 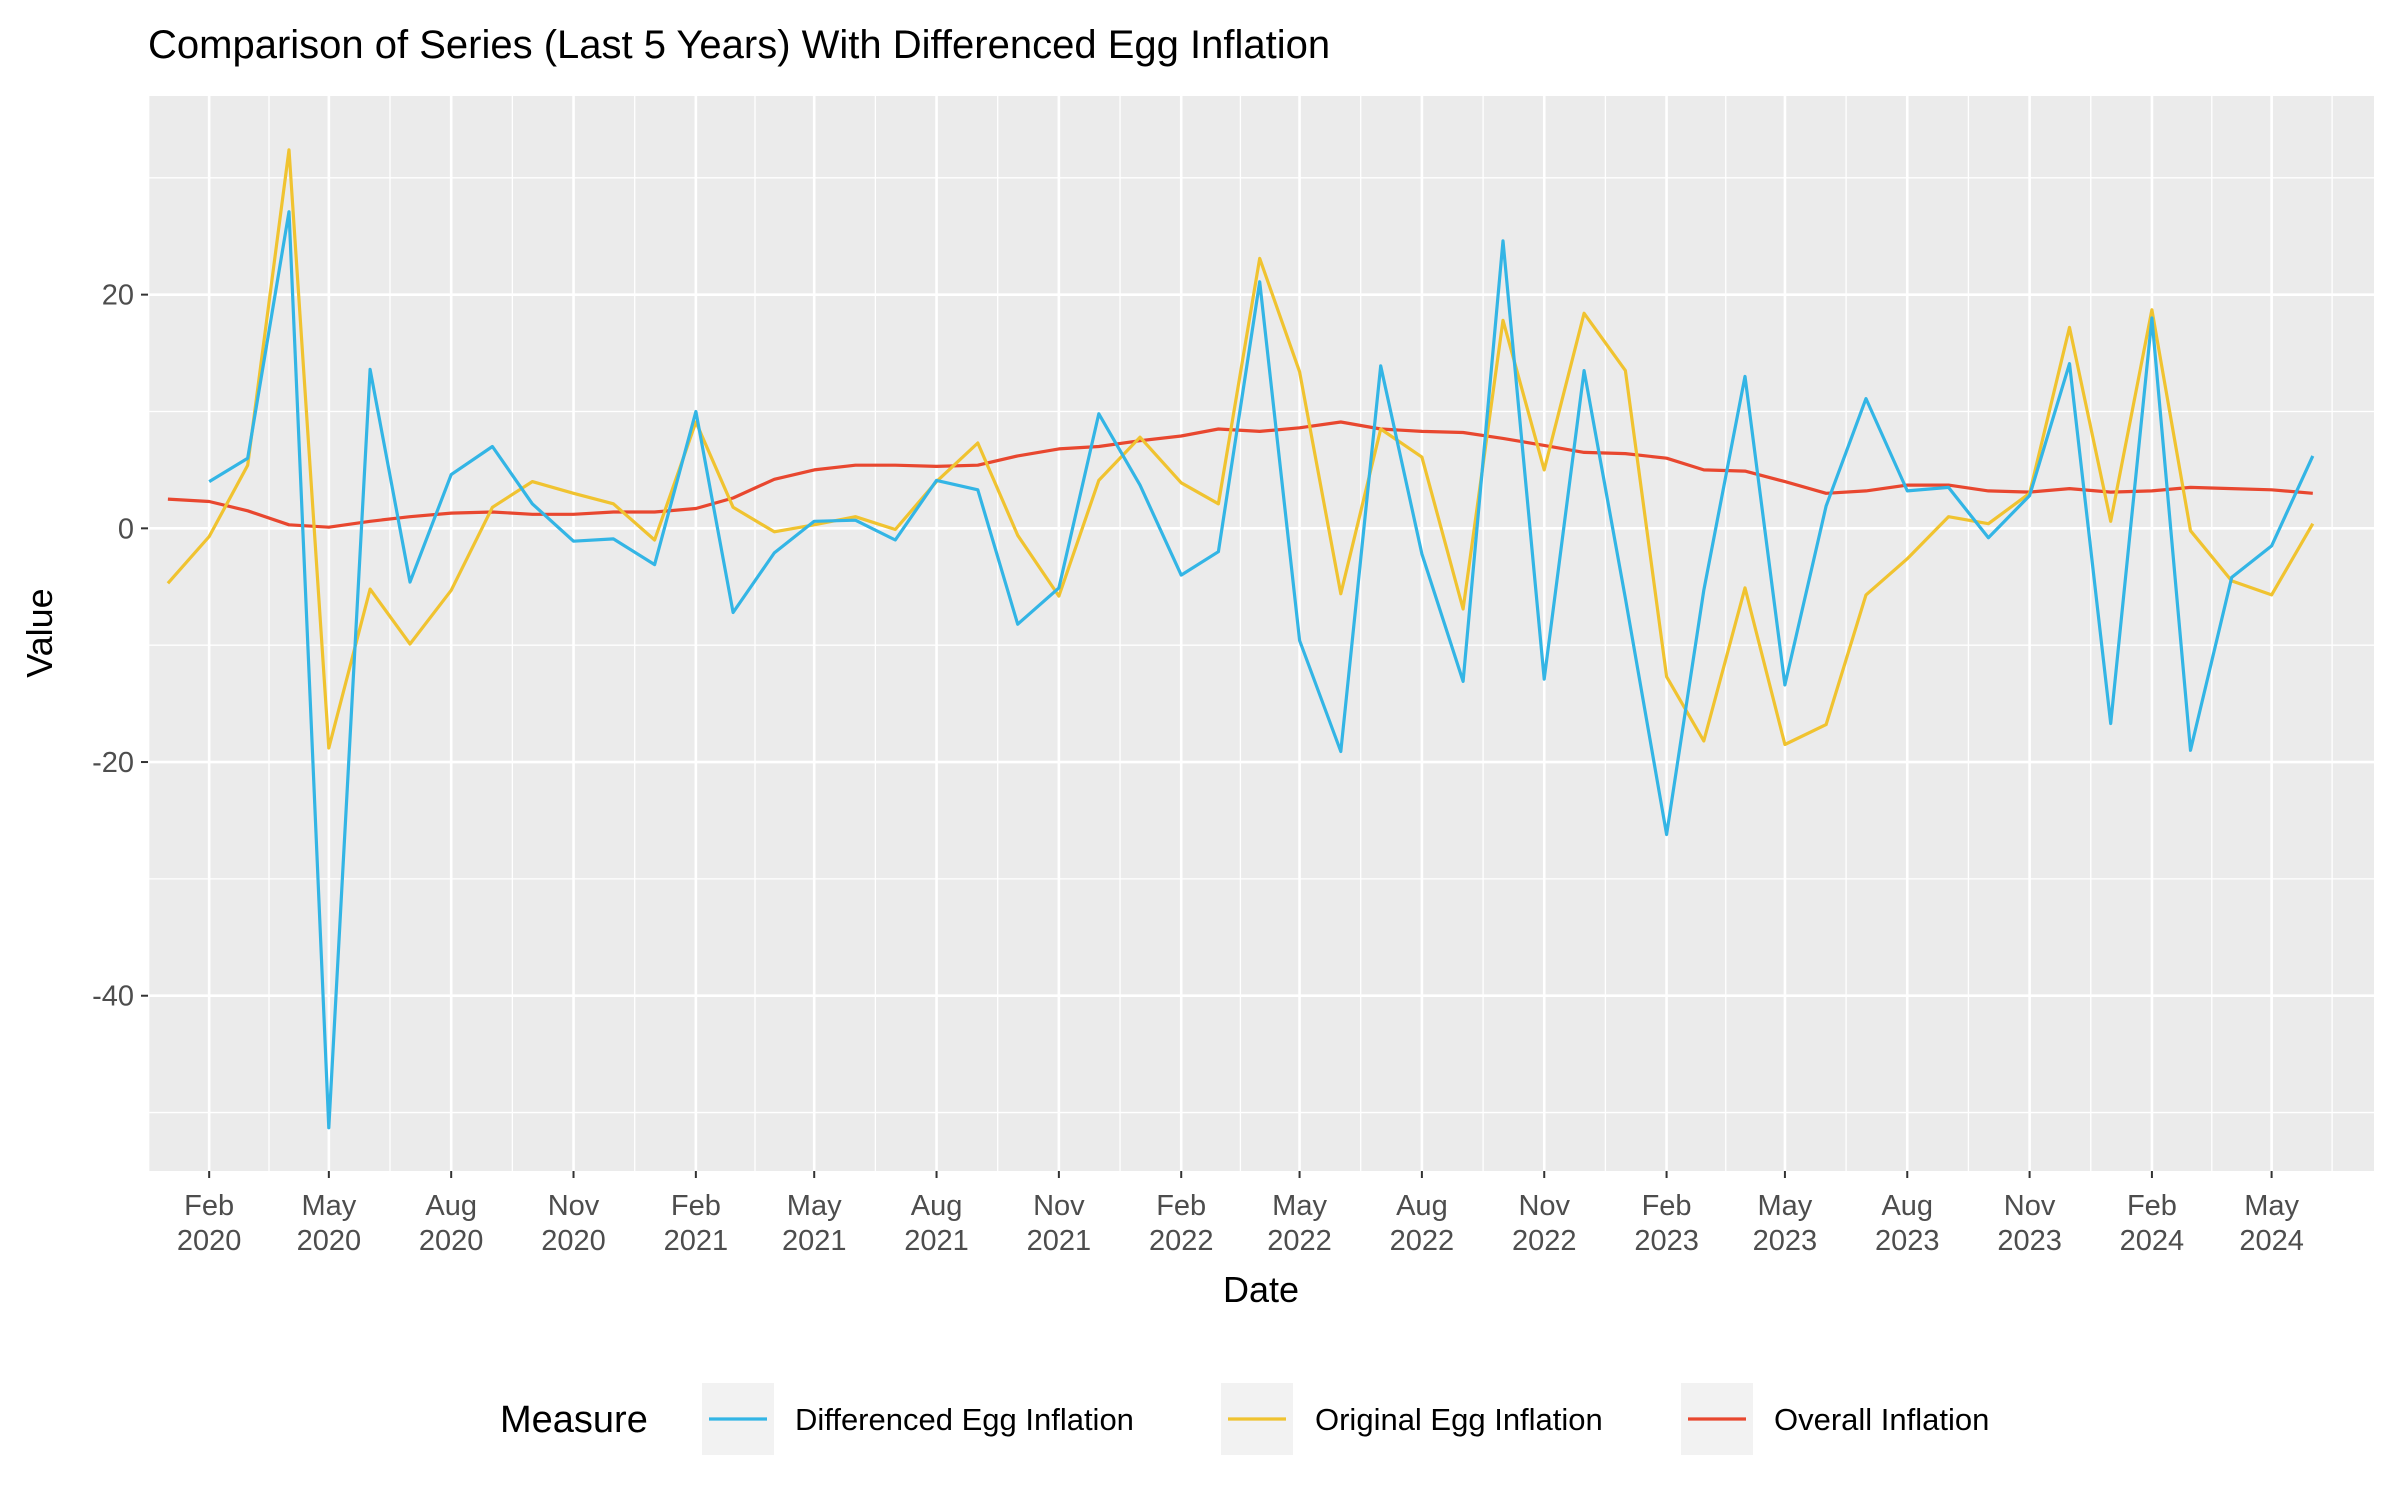 I want to click on x-tick-label: May 2023, so click(x=1785, y=1223).